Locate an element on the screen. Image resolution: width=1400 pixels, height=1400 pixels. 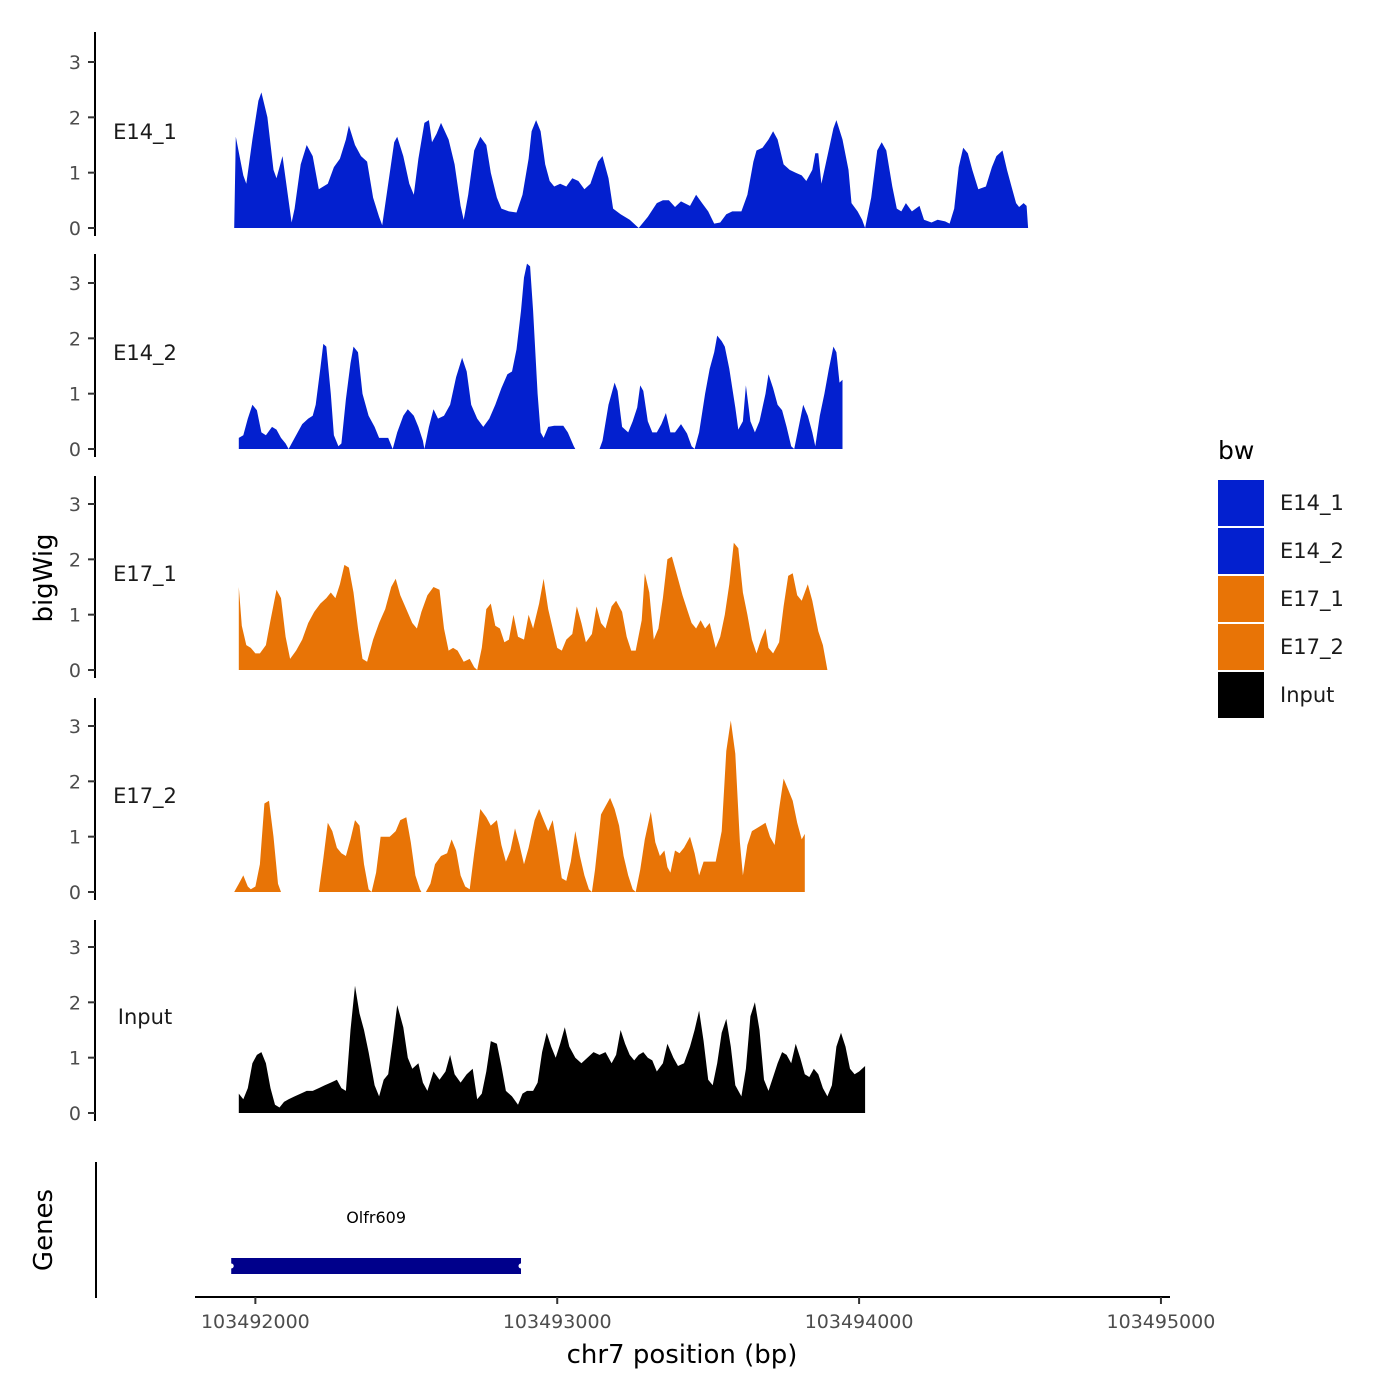
x-tick-label: 103494000 is located at coordinates (859, 1322).